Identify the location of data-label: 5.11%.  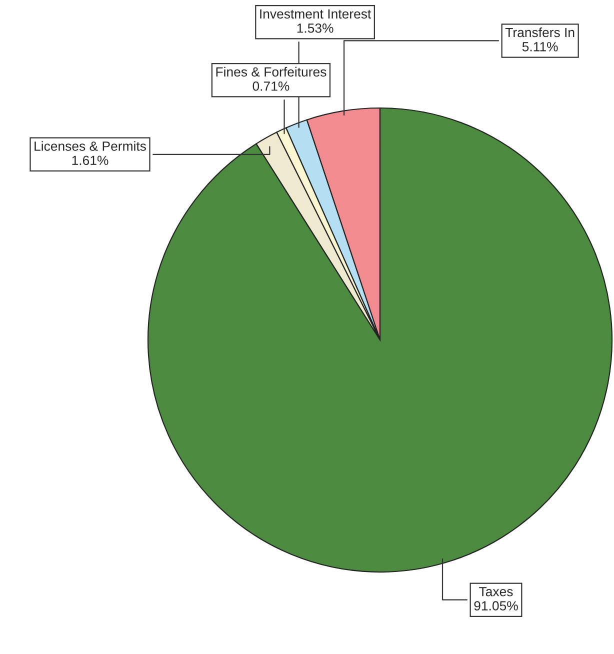
(540, 47).